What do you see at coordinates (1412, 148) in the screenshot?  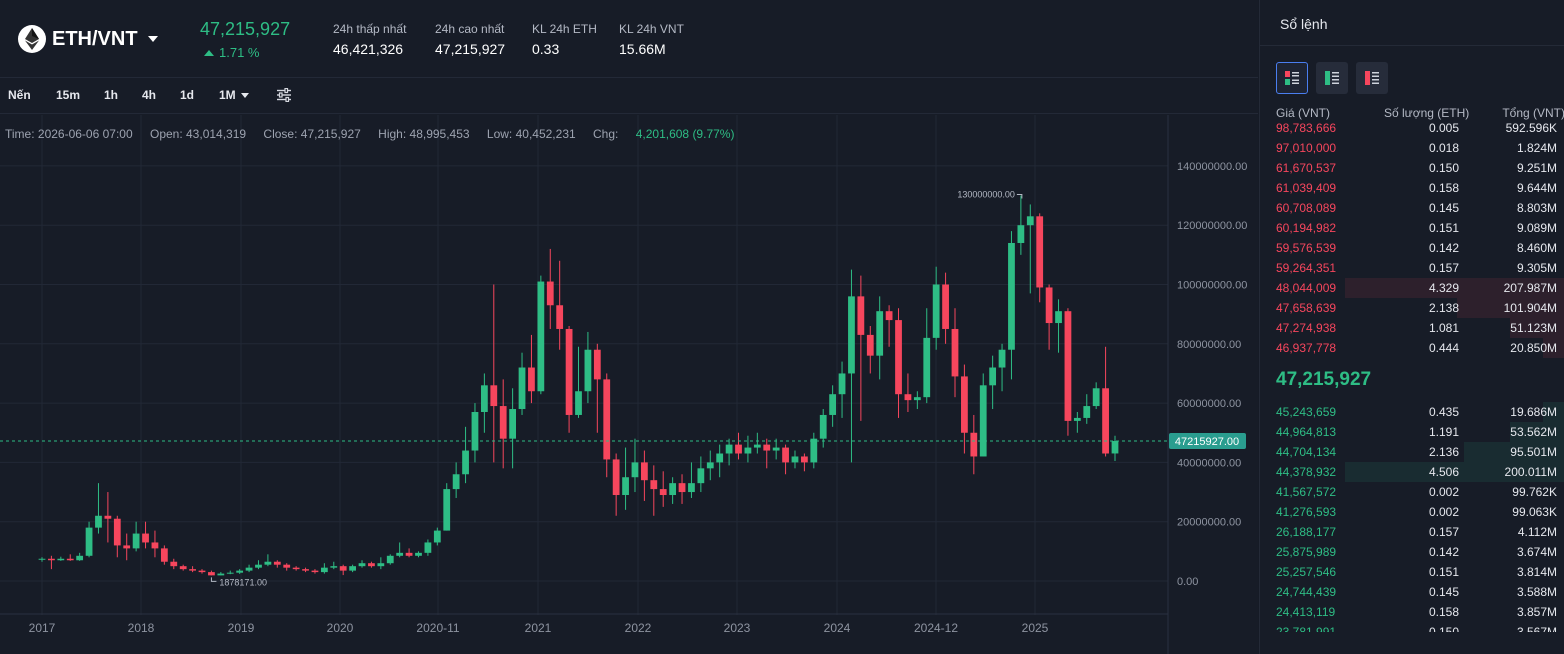 I see `ask-row: 97,010,000 0.018 1.824M` at bounding box center [1412, 148].